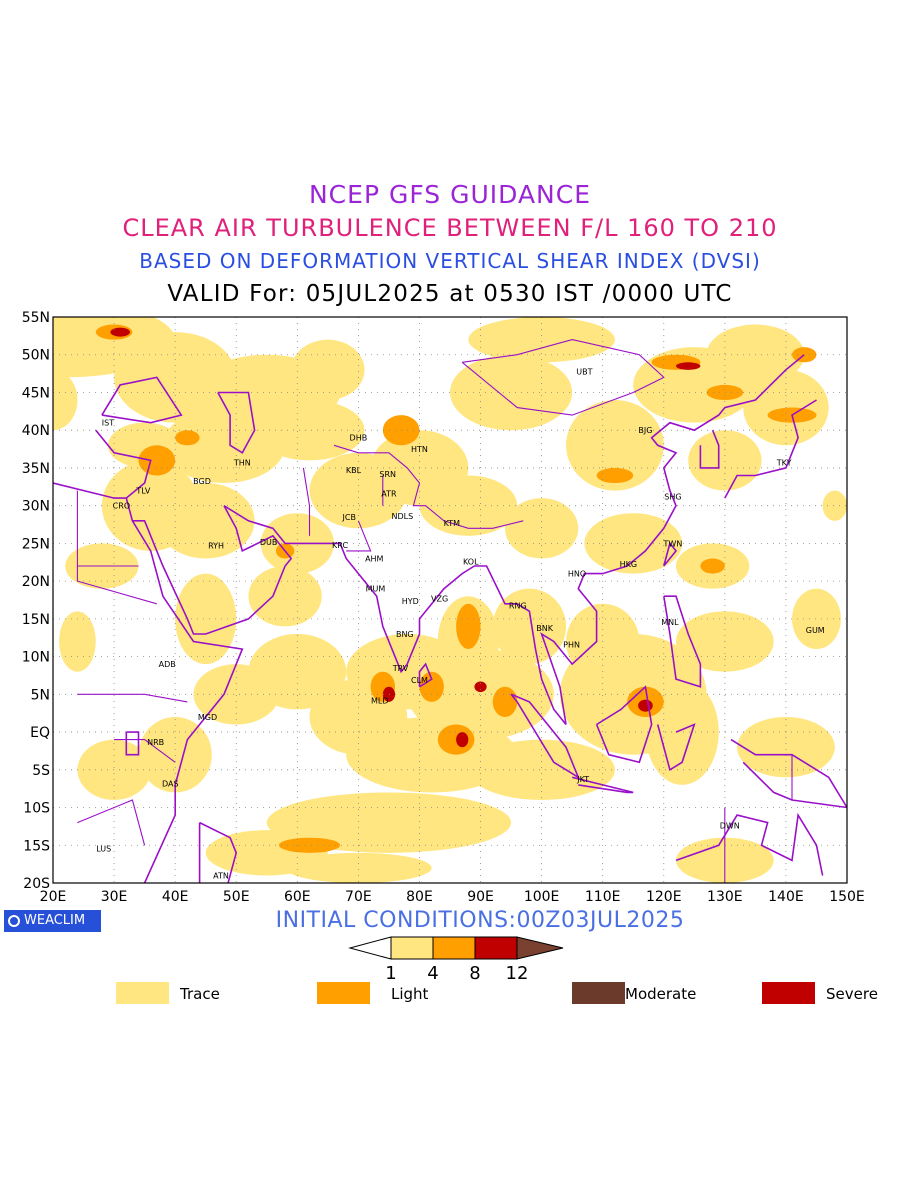 This screenshot has height=1200, width=900. I want to click on lon-tick-label: 20E, so click(53, 897).